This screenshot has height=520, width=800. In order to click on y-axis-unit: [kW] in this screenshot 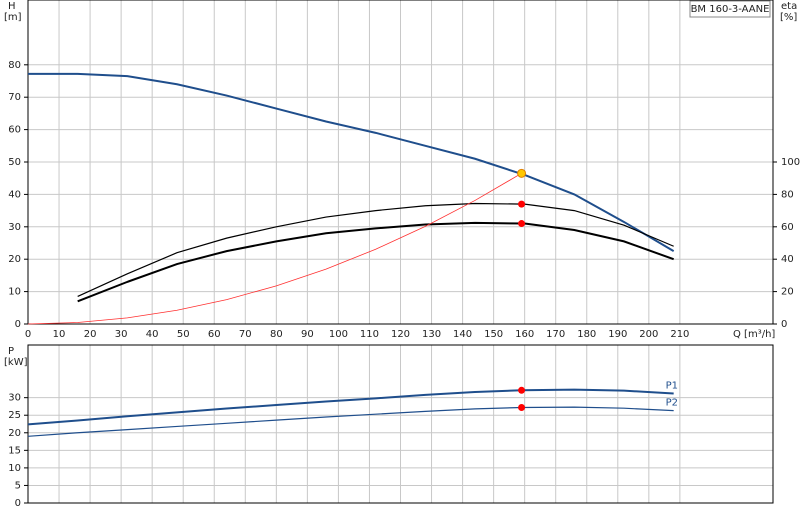, I will do `click(16, 362)`.